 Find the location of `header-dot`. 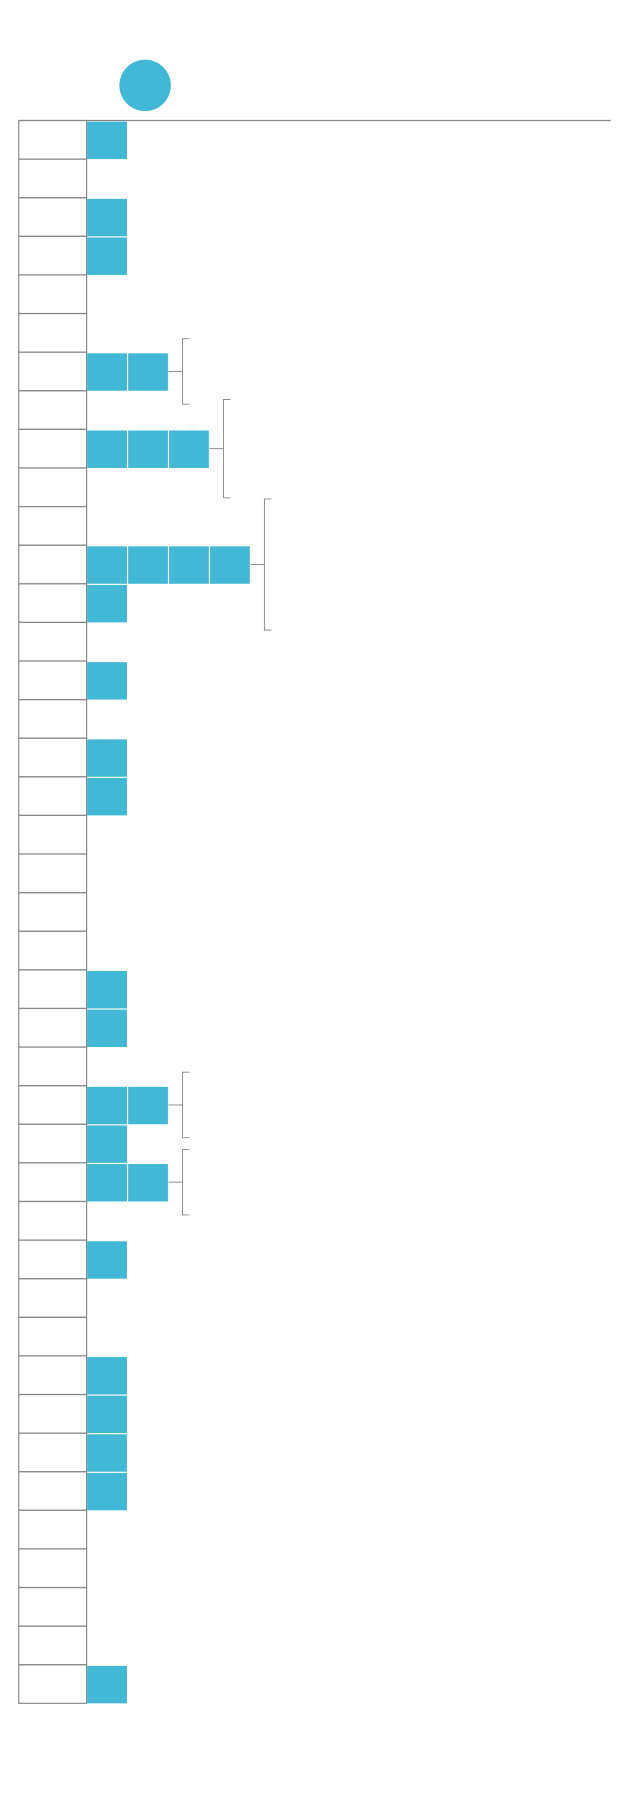

header-dot is located at coordinates (145, 85).